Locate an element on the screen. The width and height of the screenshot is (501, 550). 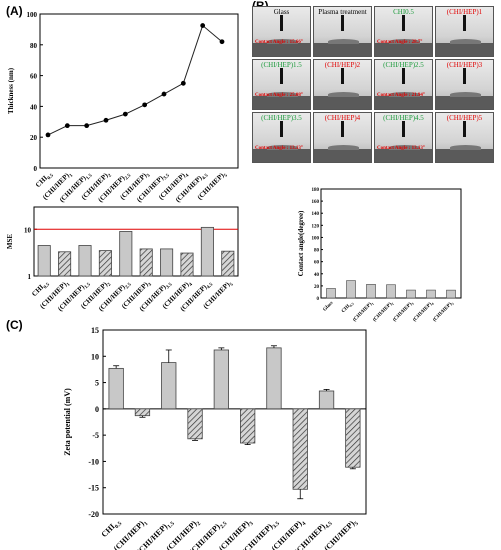
contact-angle-value: Contact Angle : 13.13° is located at coordinates (279, 148).